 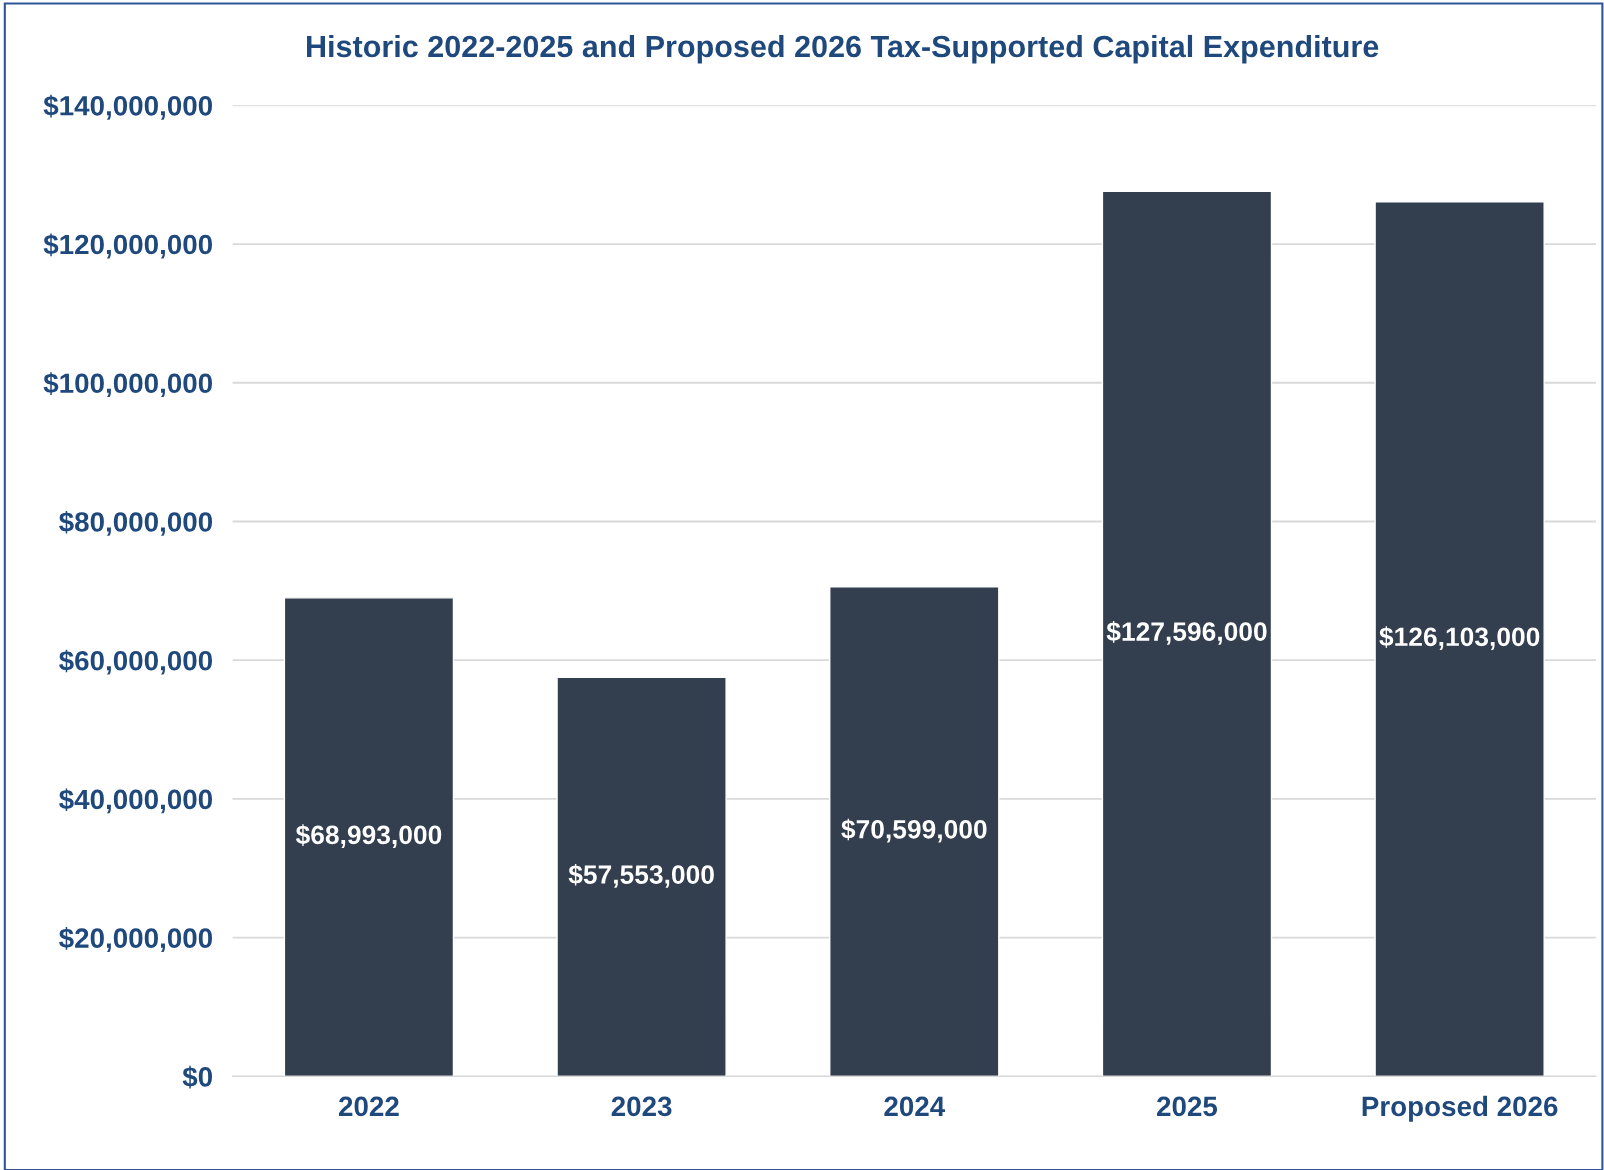 What do you see at coordinates (1187, 1106) in the screenshot?
I see `x-tick-label: 2025` at bounding box center [1187, 1106].